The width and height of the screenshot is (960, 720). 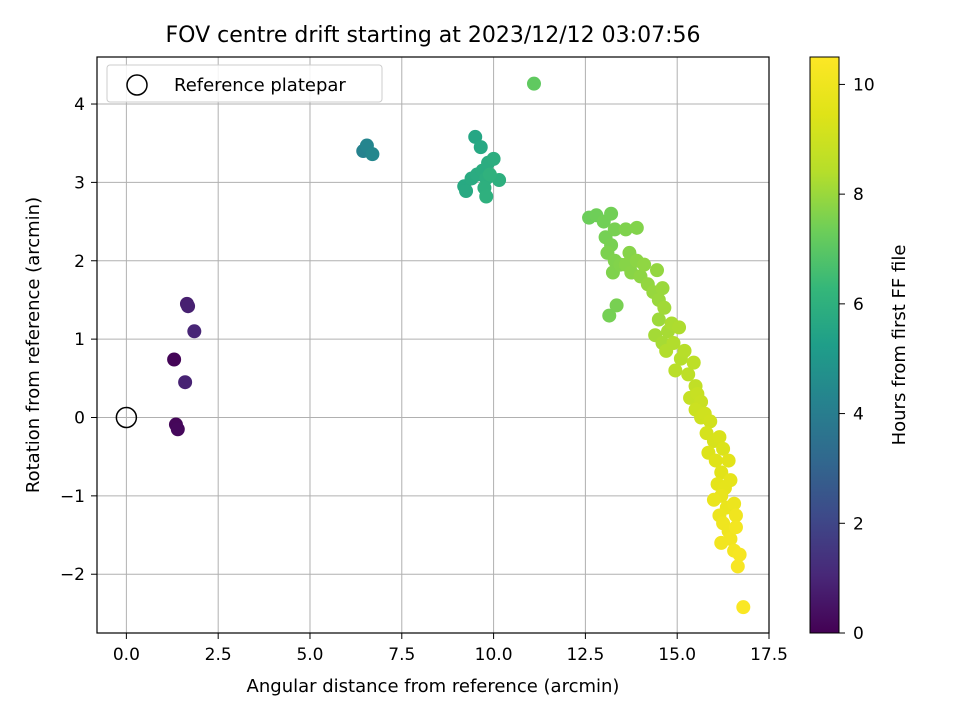 What do you see at coordinates (494, 655) in the screenshot?
I see `x-tick-label: 10.0` at bounding box center [494, 655].